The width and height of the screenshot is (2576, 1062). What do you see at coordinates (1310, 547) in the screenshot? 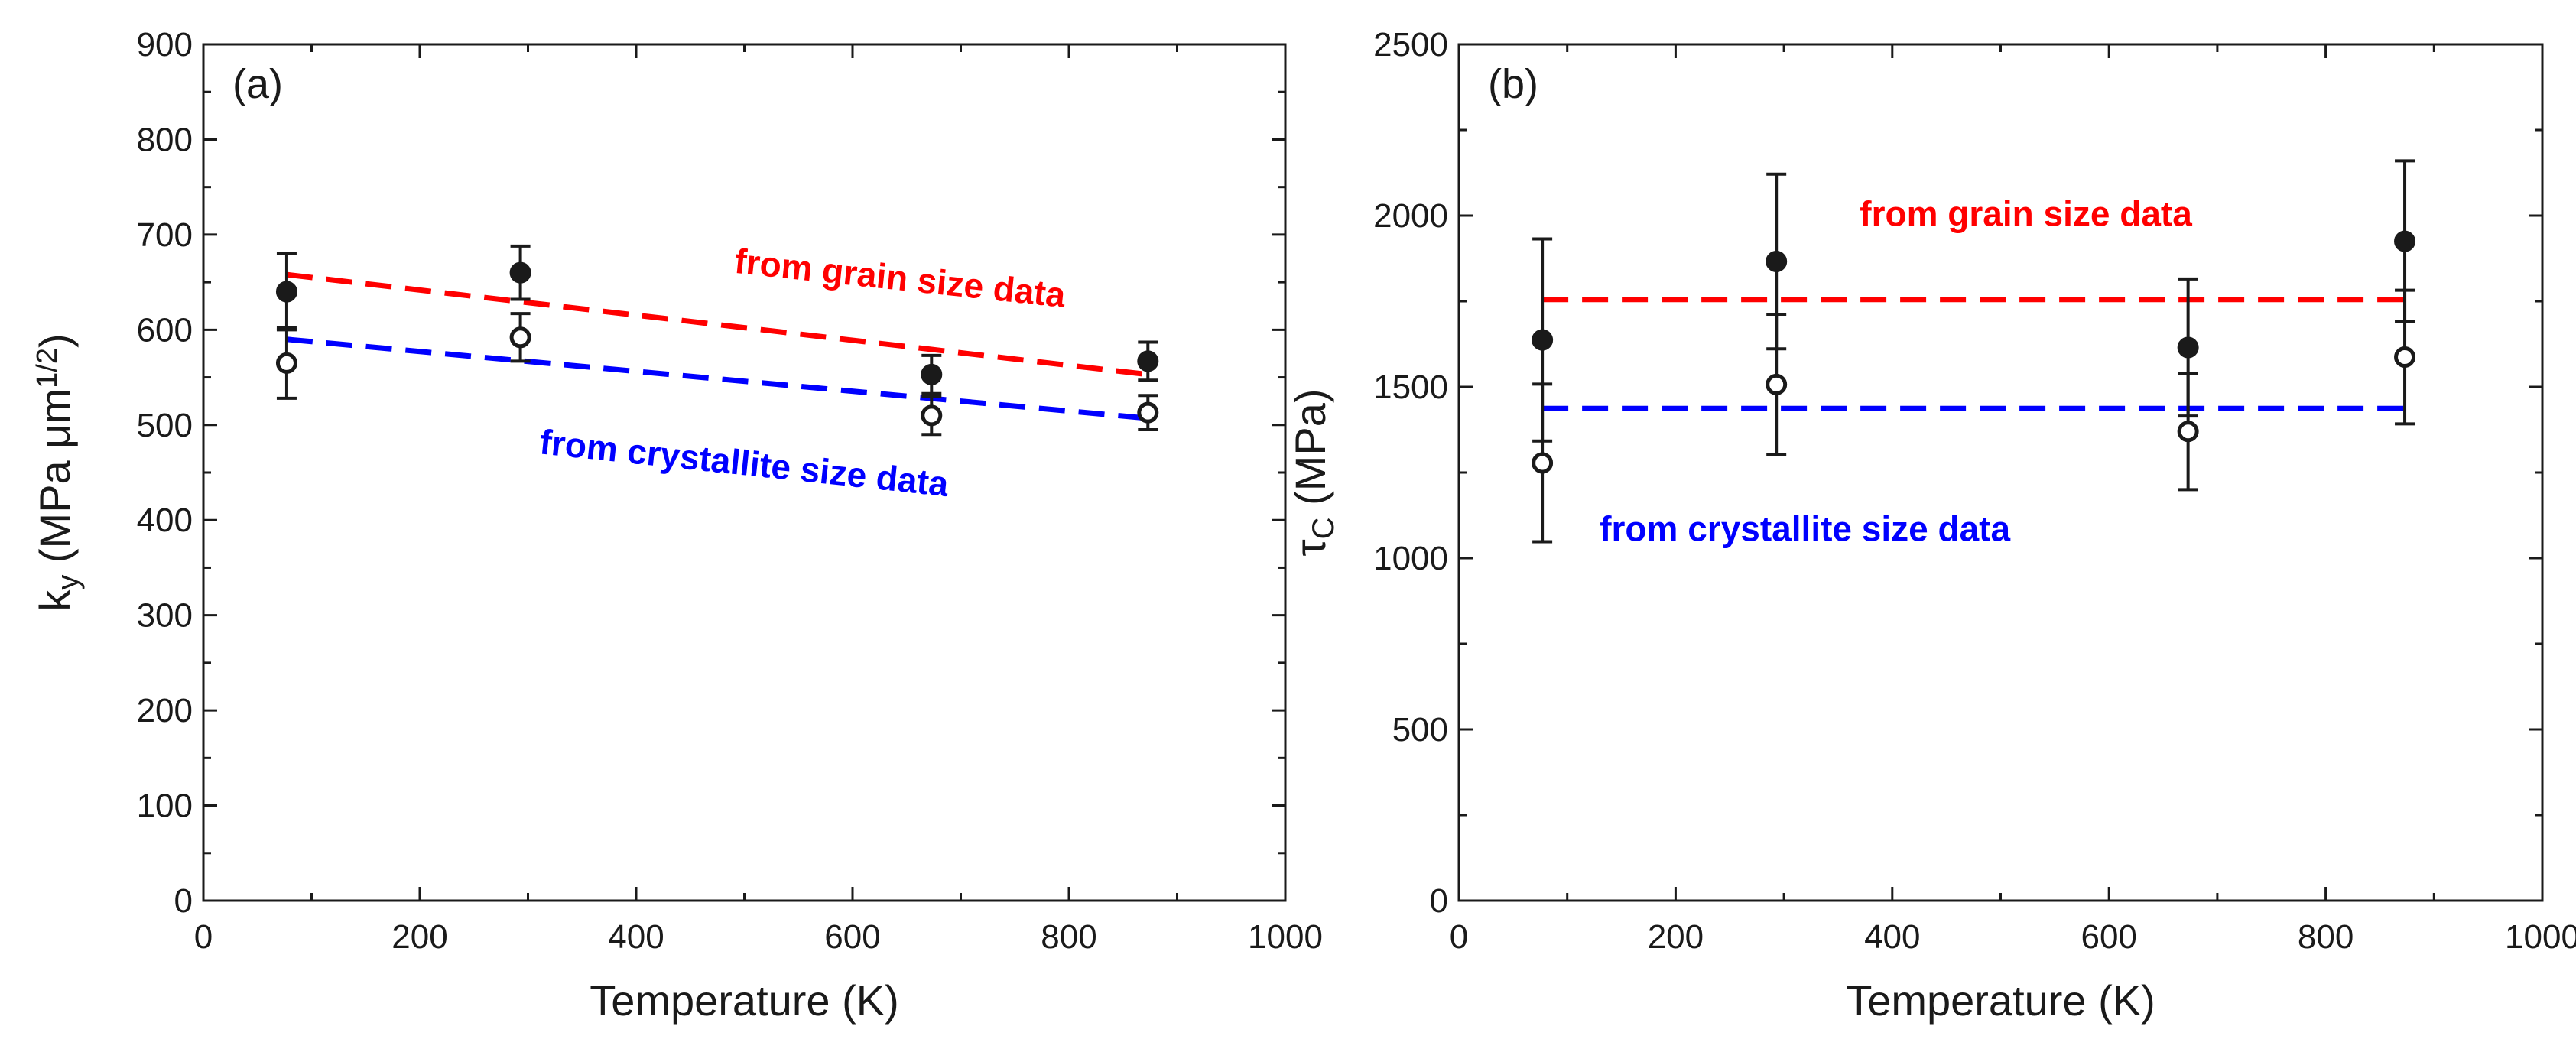
I see `y-title-symbol: τ` at bounding box center [1310, 547].